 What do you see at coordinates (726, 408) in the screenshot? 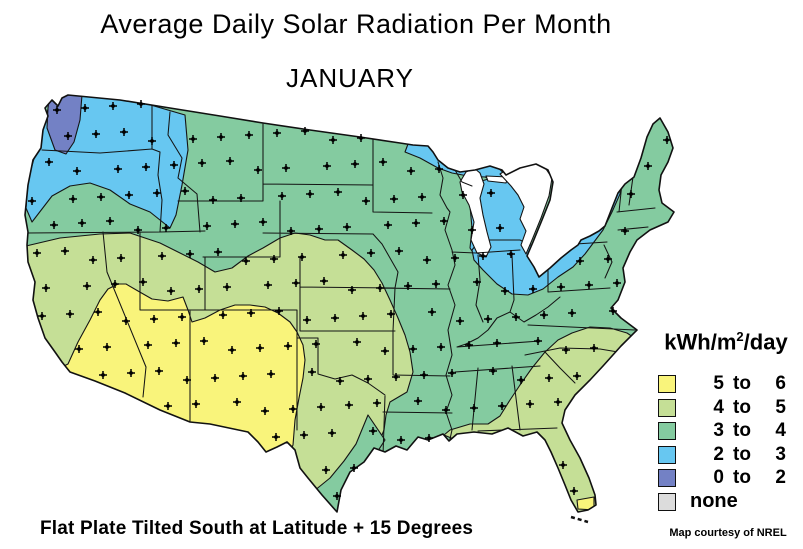
I see `legend-row: 4 to 5` at bounding box center [726, 408].